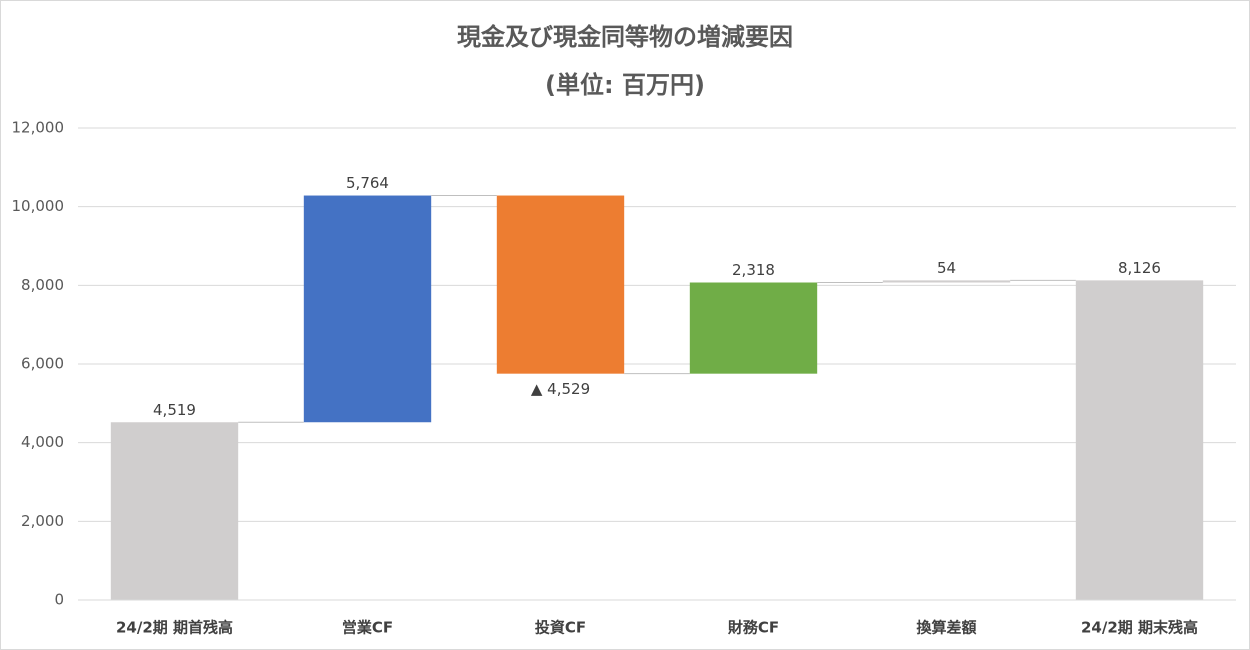  What do you see at coordinates (625, 37) in the screenshot?
I see `chart-title: 現金及び現金同等物の増減要因` at bounding box center [625, 37].